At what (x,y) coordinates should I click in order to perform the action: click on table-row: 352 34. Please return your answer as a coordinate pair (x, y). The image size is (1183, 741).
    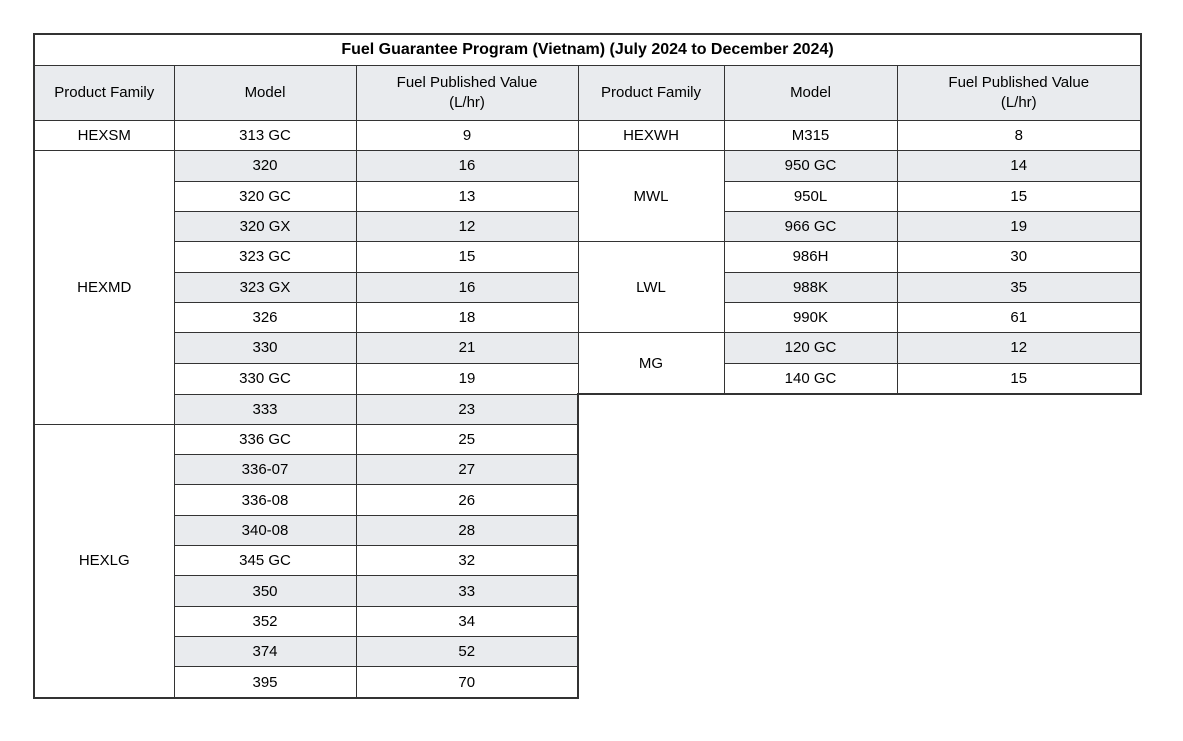
    Looking at the image, I should click on (587, 621).